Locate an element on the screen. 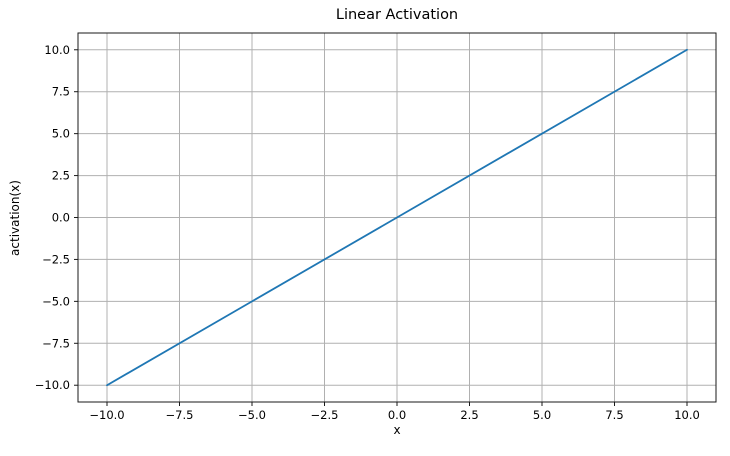 This screenshot has width=730, height=456. y-tick-label: −7.5 is located at coordinates (56, 343).